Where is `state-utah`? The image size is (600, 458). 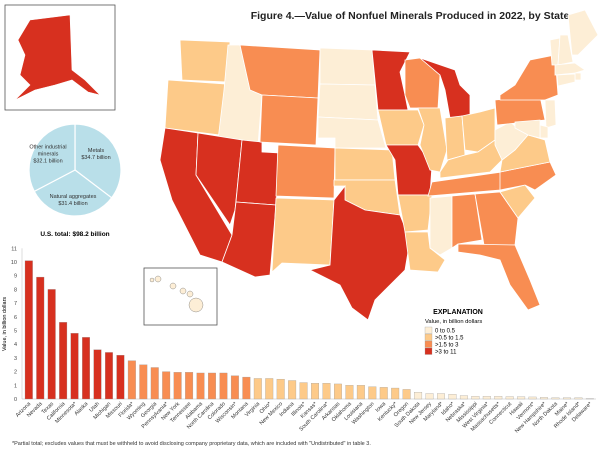
state-utah is located at coordinates (258, 172).